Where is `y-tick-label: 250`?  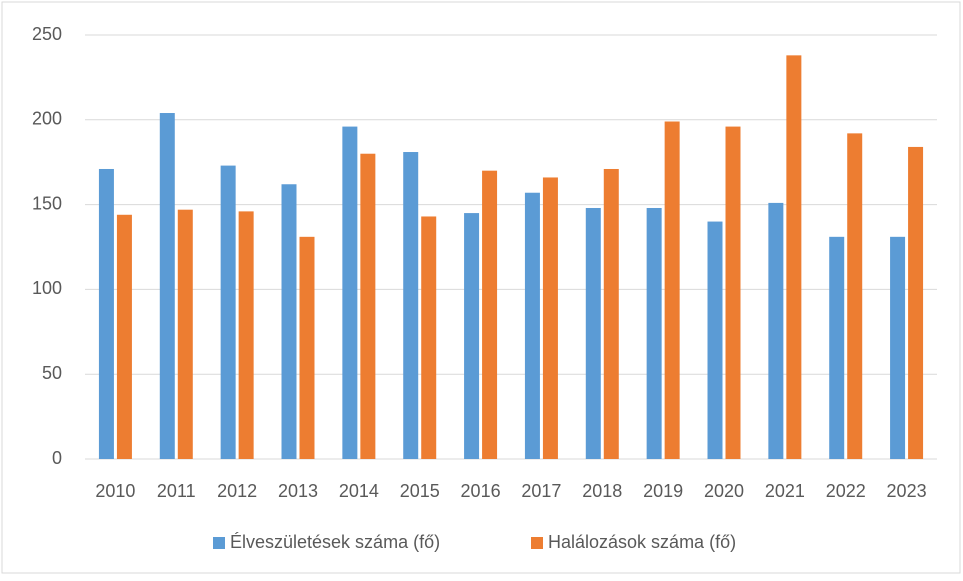
y-tick-label: 250 is located at coordinates (47, 34).